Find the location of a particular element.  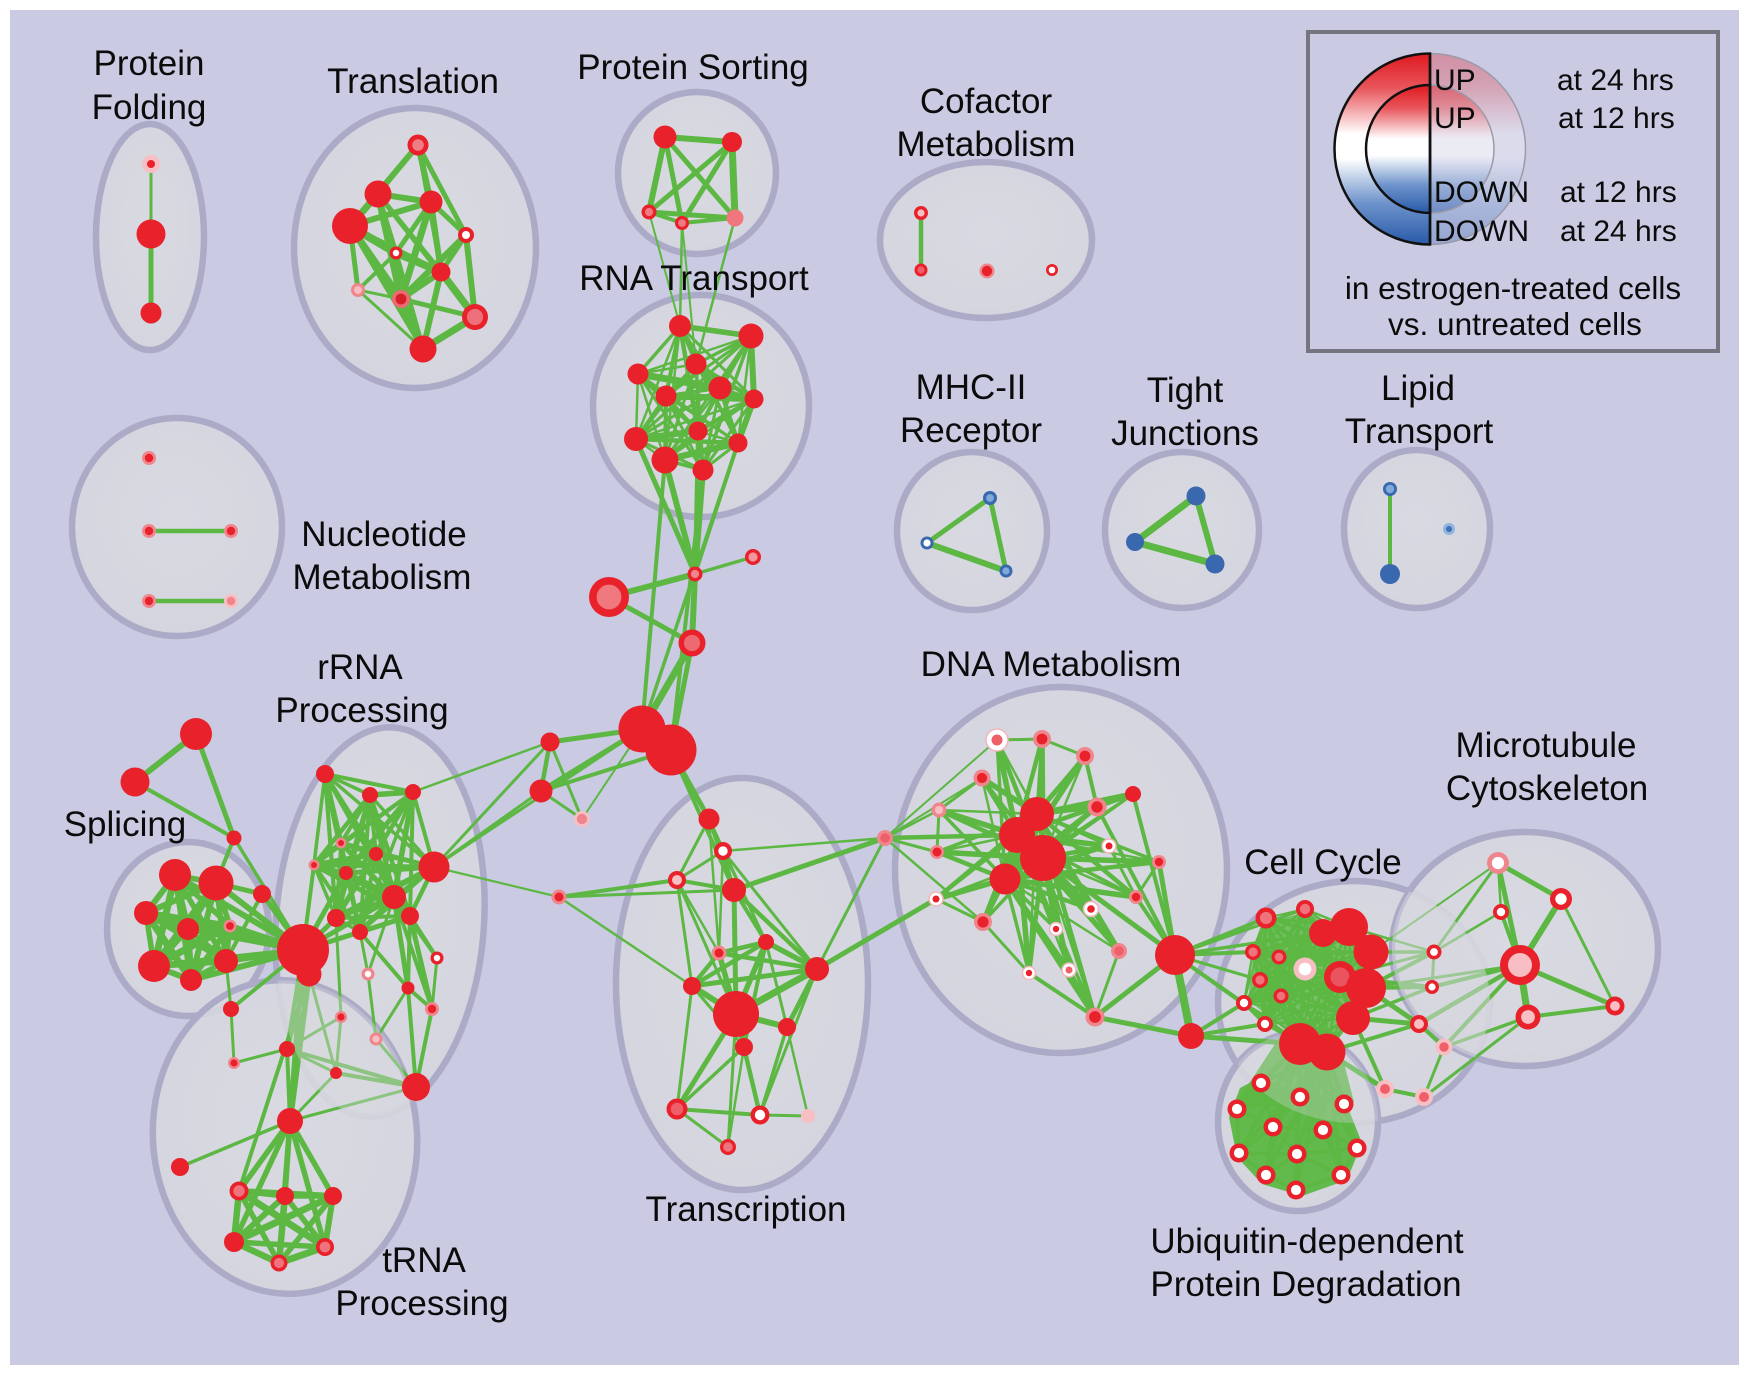

svg-text: RNA Transport is located at coordinates (694, 278).